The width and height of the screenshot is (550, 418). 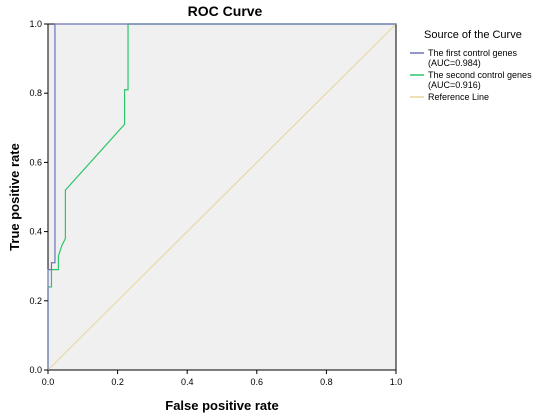 I want to click on y-tick-label: 0.8, so click(x=35, y=93).